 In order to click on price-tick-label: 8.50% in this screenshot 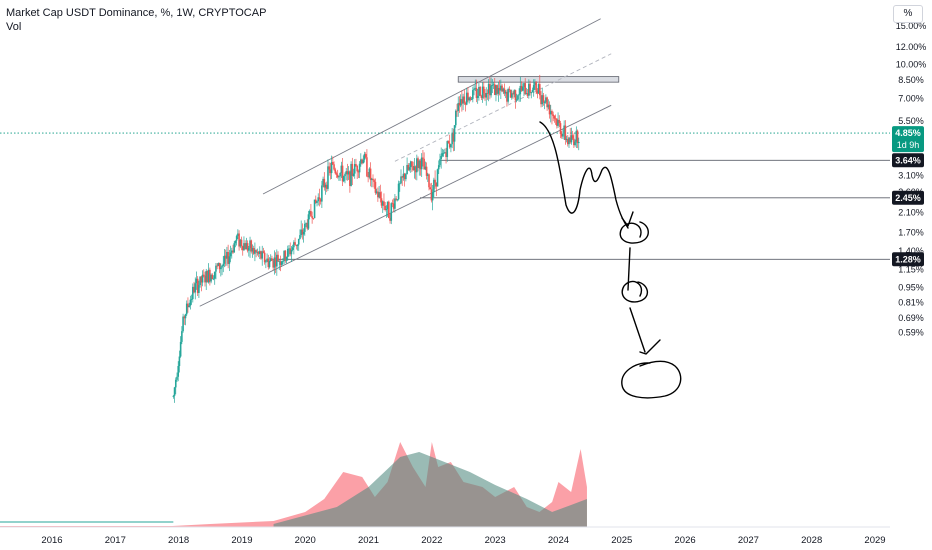, I will do `click(911, 80)`.